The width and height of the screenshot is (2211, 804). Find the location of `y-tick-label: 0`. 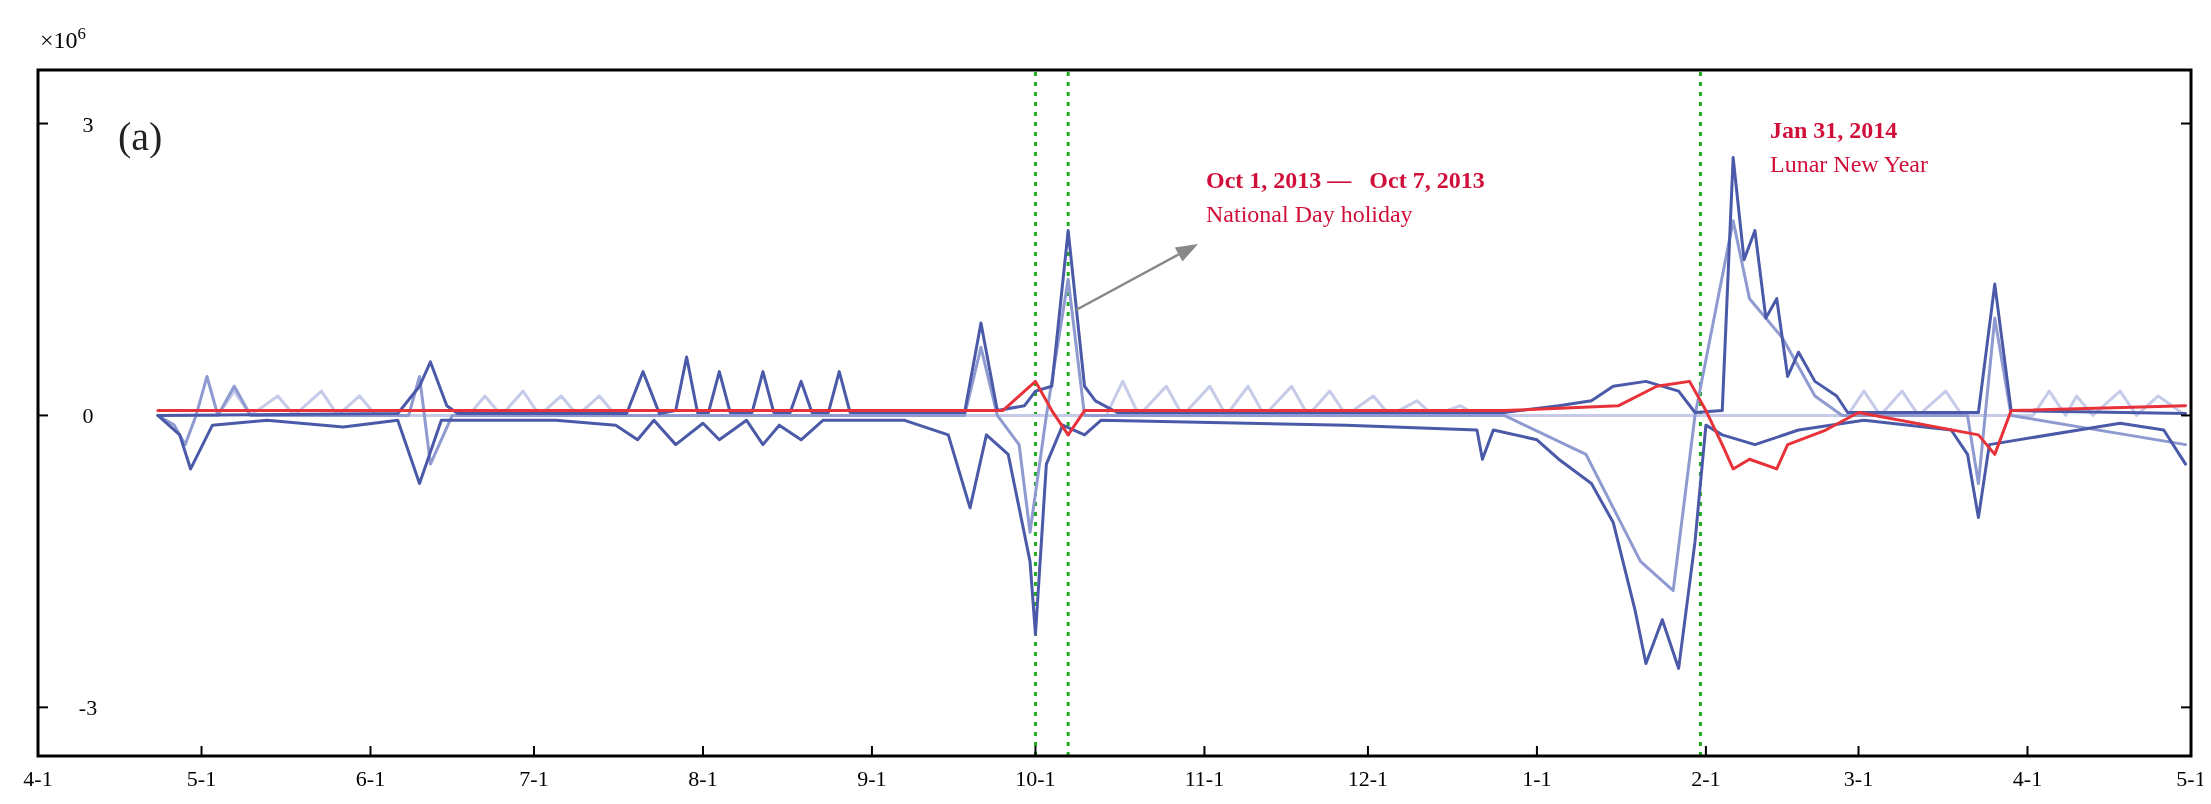

y-tick-label: 0 is located at coordinates (88, 416).